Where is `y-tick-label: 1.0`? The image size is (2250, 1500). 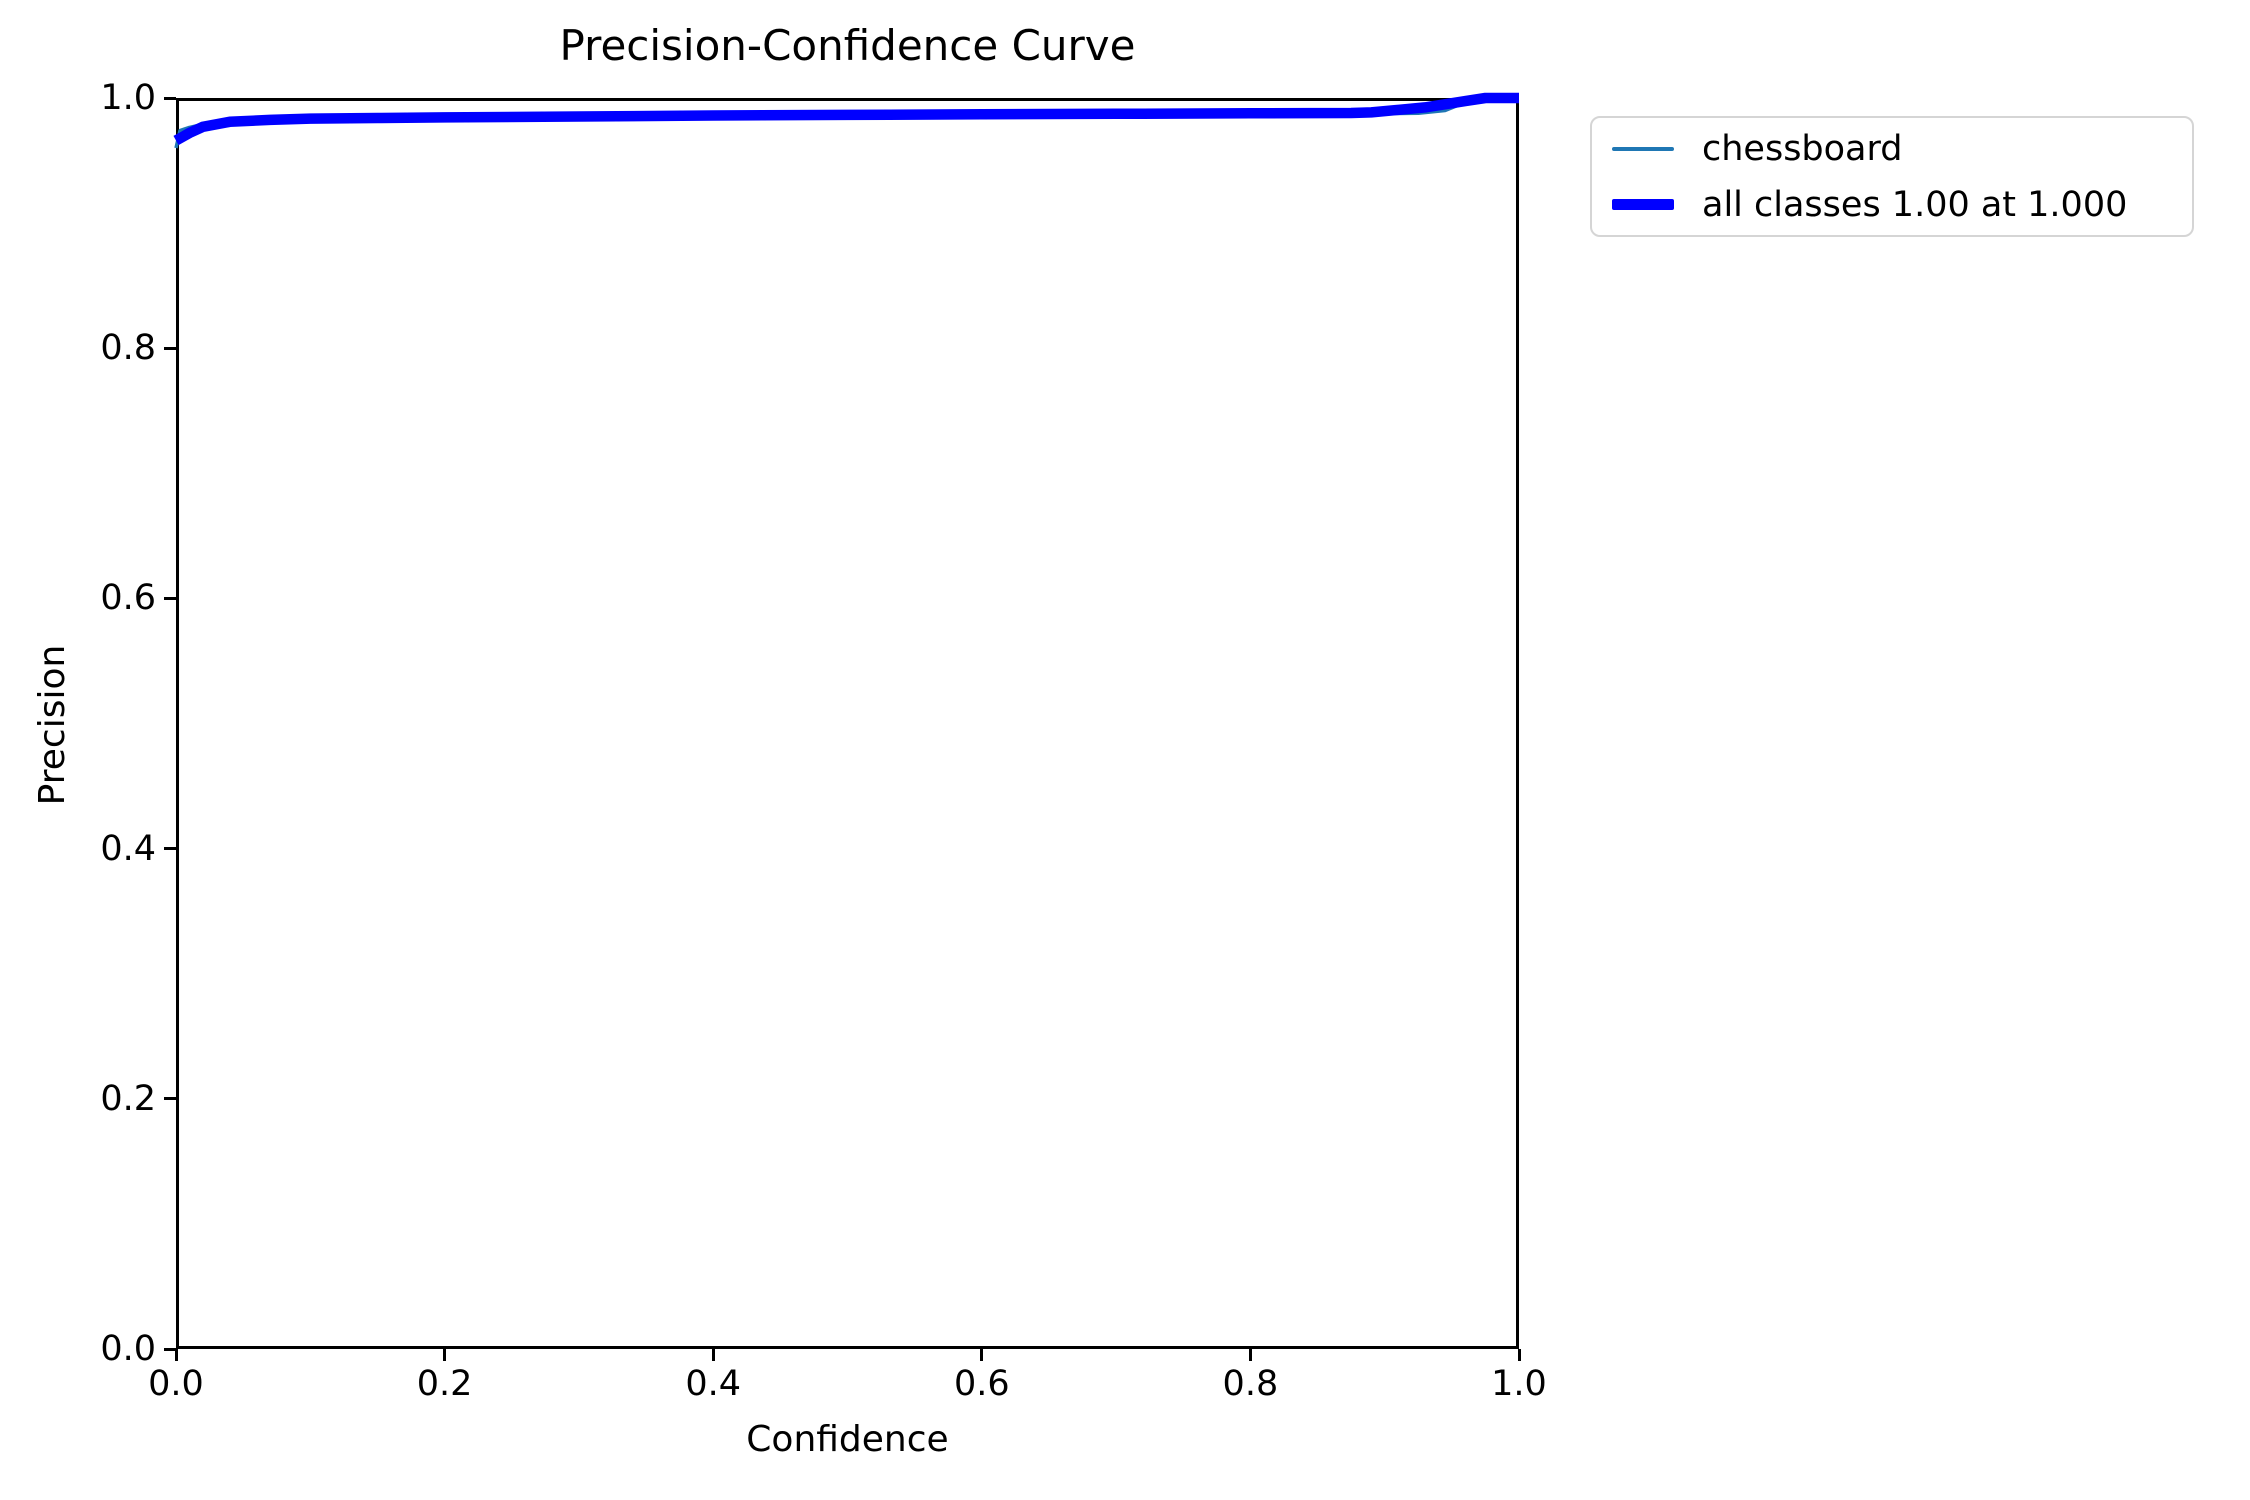
y-tick-label: 1.0 is located at coordinates (128, 98).